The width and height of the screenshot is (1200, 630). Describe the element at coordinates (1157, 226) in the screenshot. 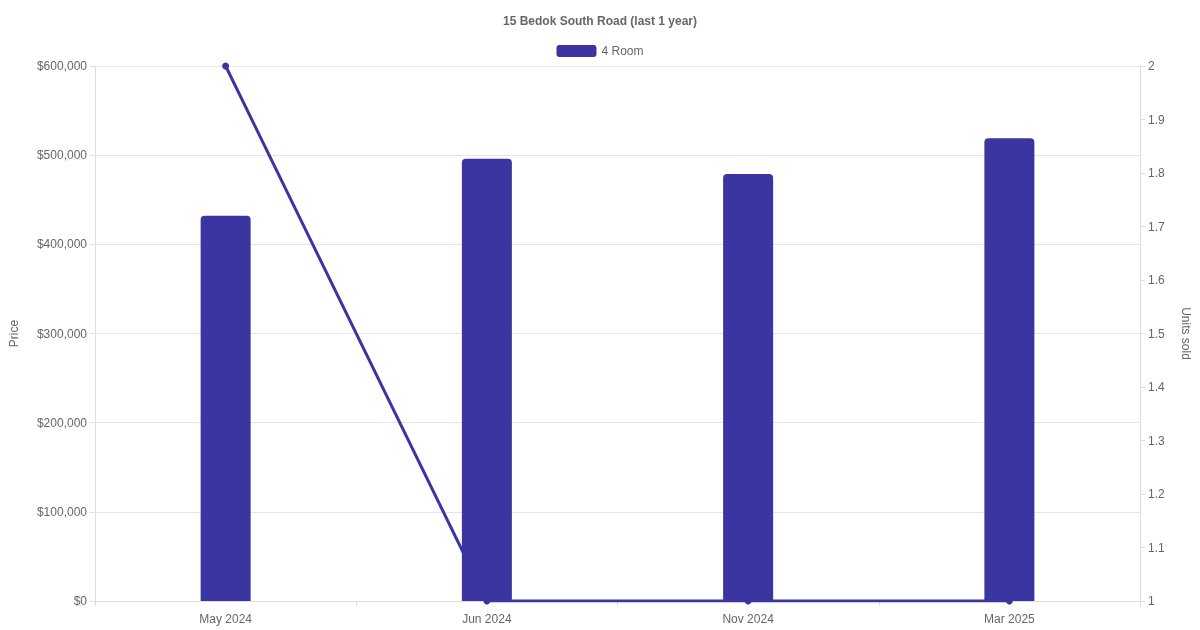

I see `y2-tick-label: 1.7` at that location.